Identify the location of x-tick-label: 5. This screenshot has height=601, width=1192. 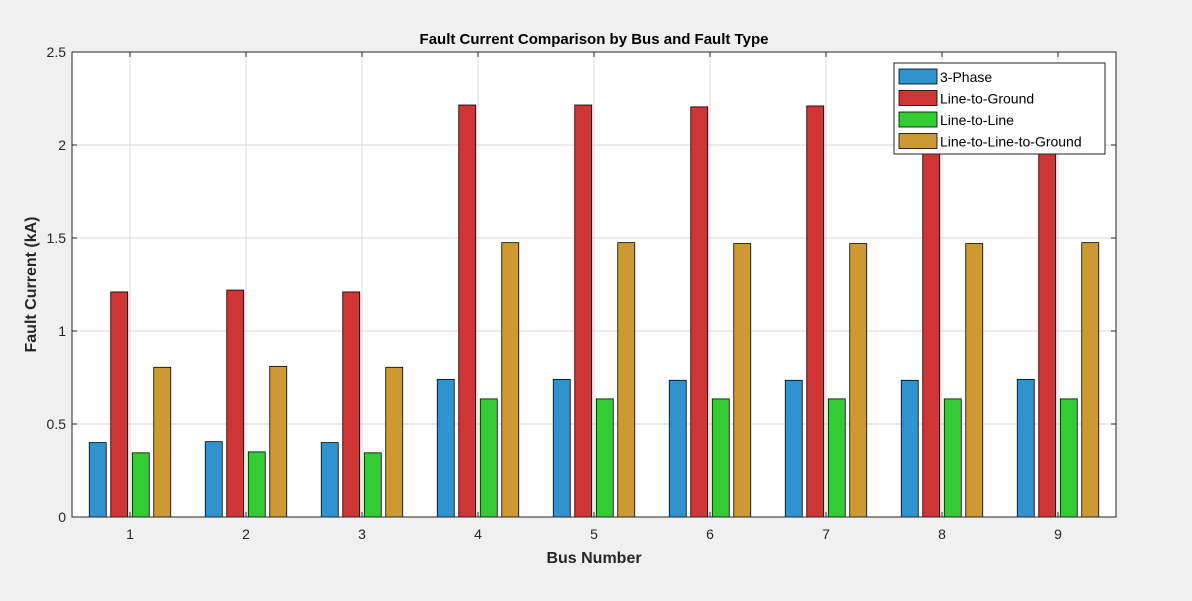
(594, 534).